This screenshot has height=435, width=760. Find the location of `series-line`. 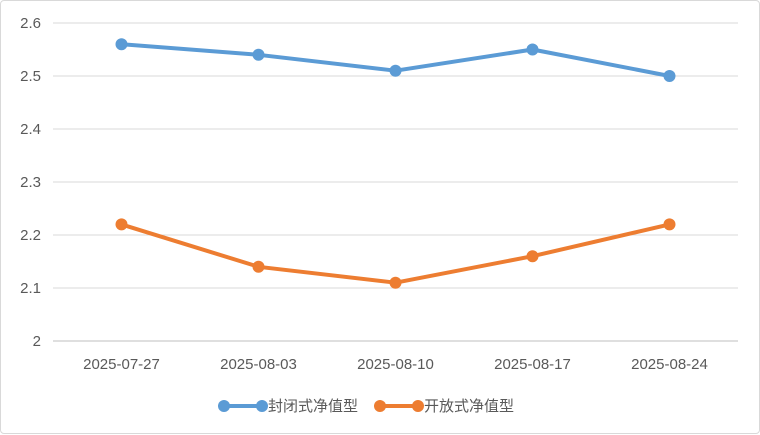

series-line is located at coordinates (395, 253).